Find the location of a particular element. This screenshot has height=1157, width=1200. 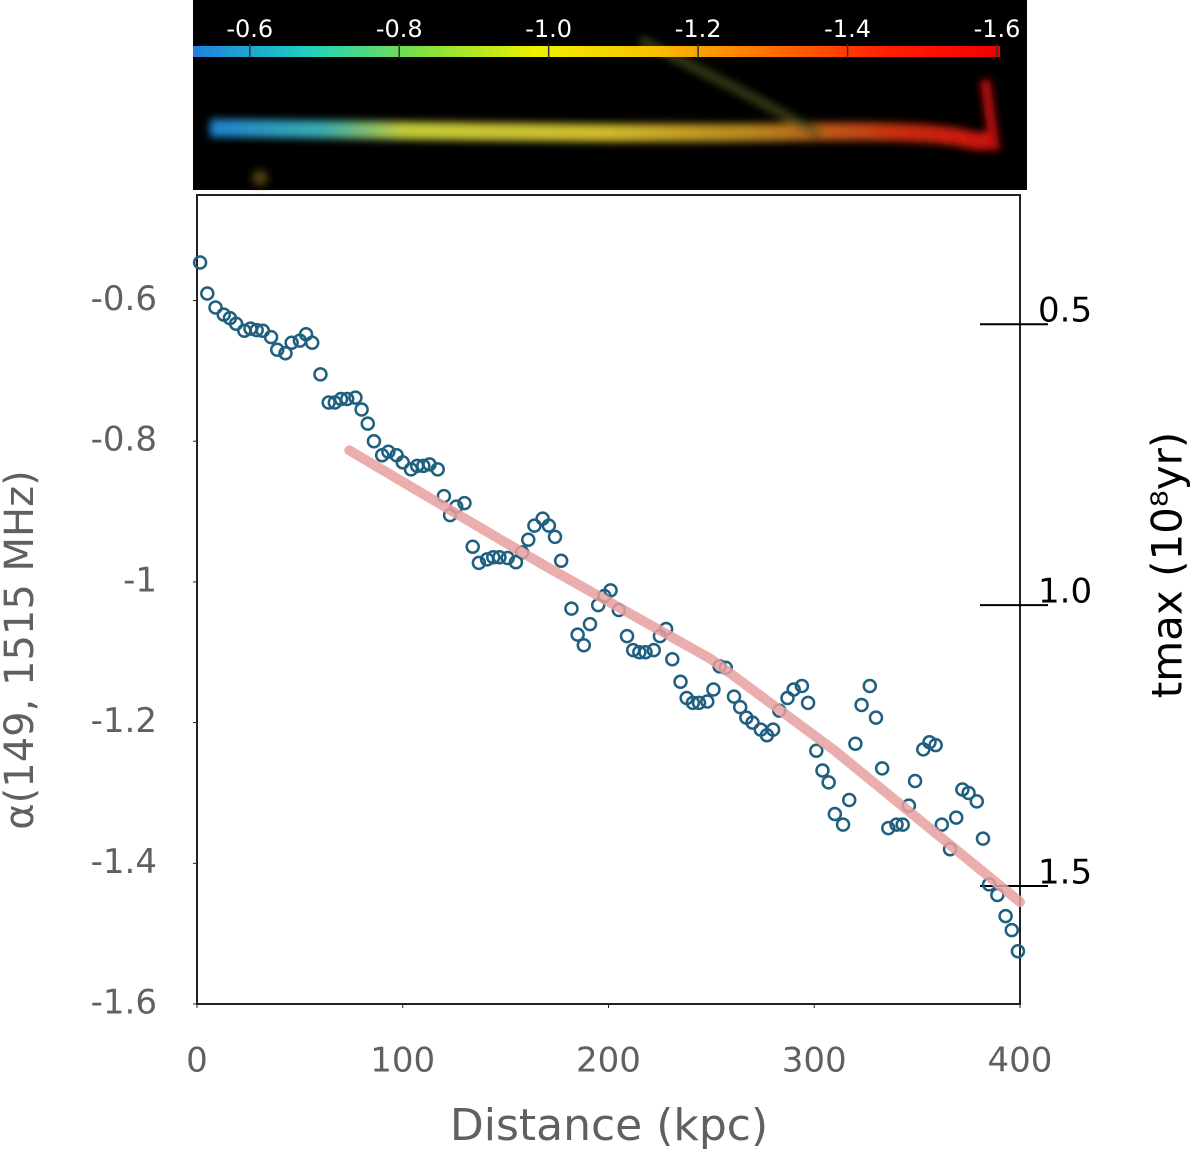

image-panel is located at coordinates (610, 95).